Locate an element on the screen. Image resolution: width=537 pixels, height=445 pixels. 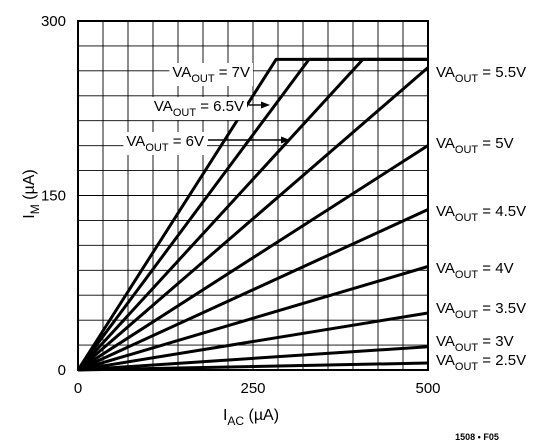
curve-label: VAOUT = 6.5V is located at coordinates (199, 108).